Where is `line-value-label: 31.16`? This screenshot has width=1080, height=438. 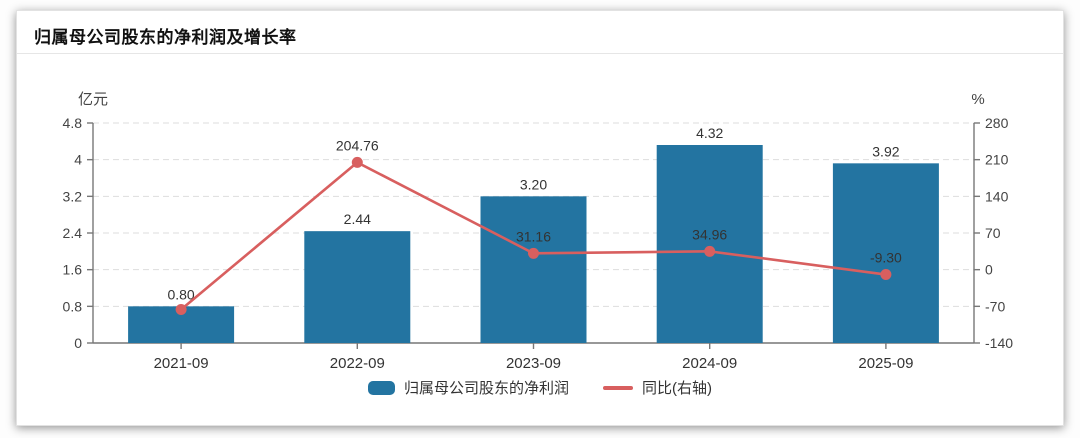 line-value-label: 31.16 is located at coordinates (533, 236).